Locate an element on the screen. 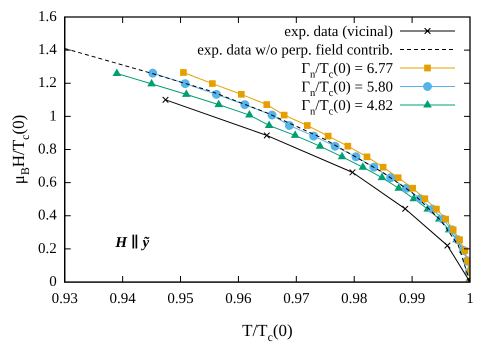 This screenshot has height=350, width=500. annotation: H ∥ ỹ is located at coordinates (132, 242).